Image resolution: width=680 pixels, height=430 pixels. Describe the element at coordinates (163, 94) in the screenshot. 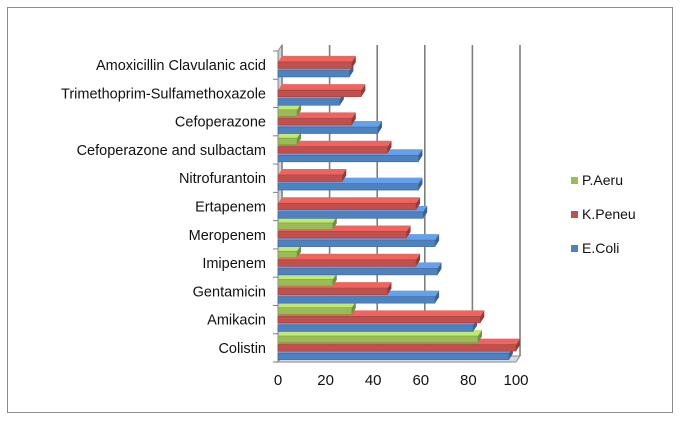

I see `category-label: Trimethoprim-Sulfamethoxazole` at that location.